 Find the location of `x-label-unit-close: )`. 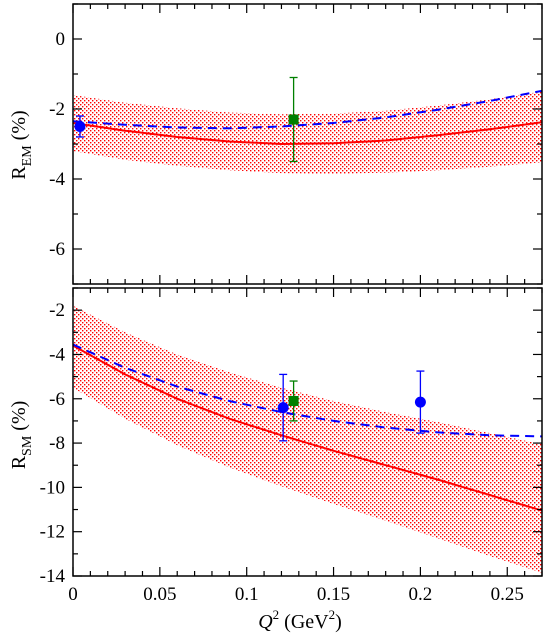

x-label-unit-close: ) is located at coordinates (338, 622).